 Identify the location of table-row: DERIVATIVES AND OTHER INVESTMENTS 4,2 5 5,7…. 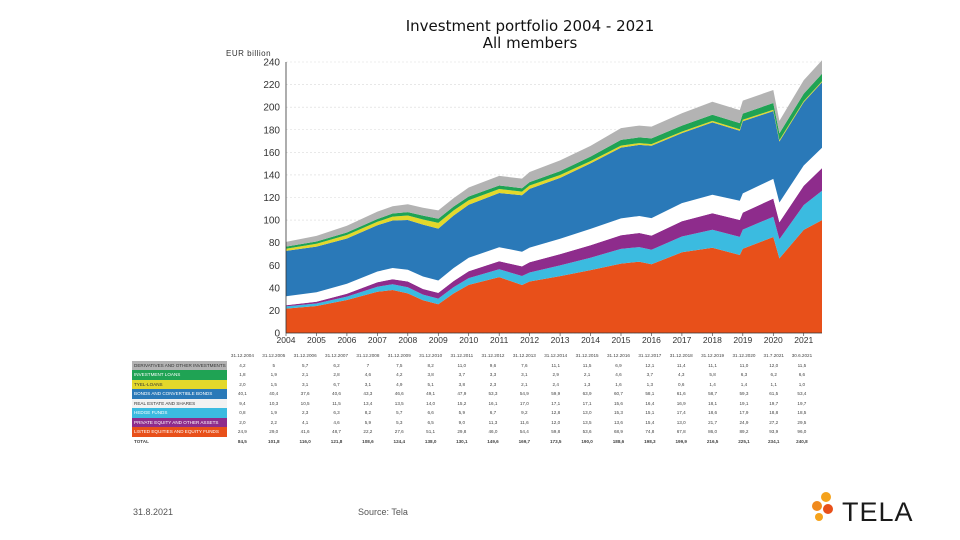
(474, 365).